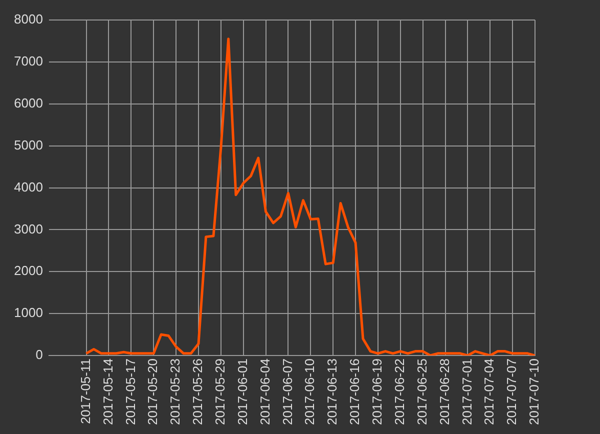  I want to click on y-tick-label: 5000, so click(28, 144).